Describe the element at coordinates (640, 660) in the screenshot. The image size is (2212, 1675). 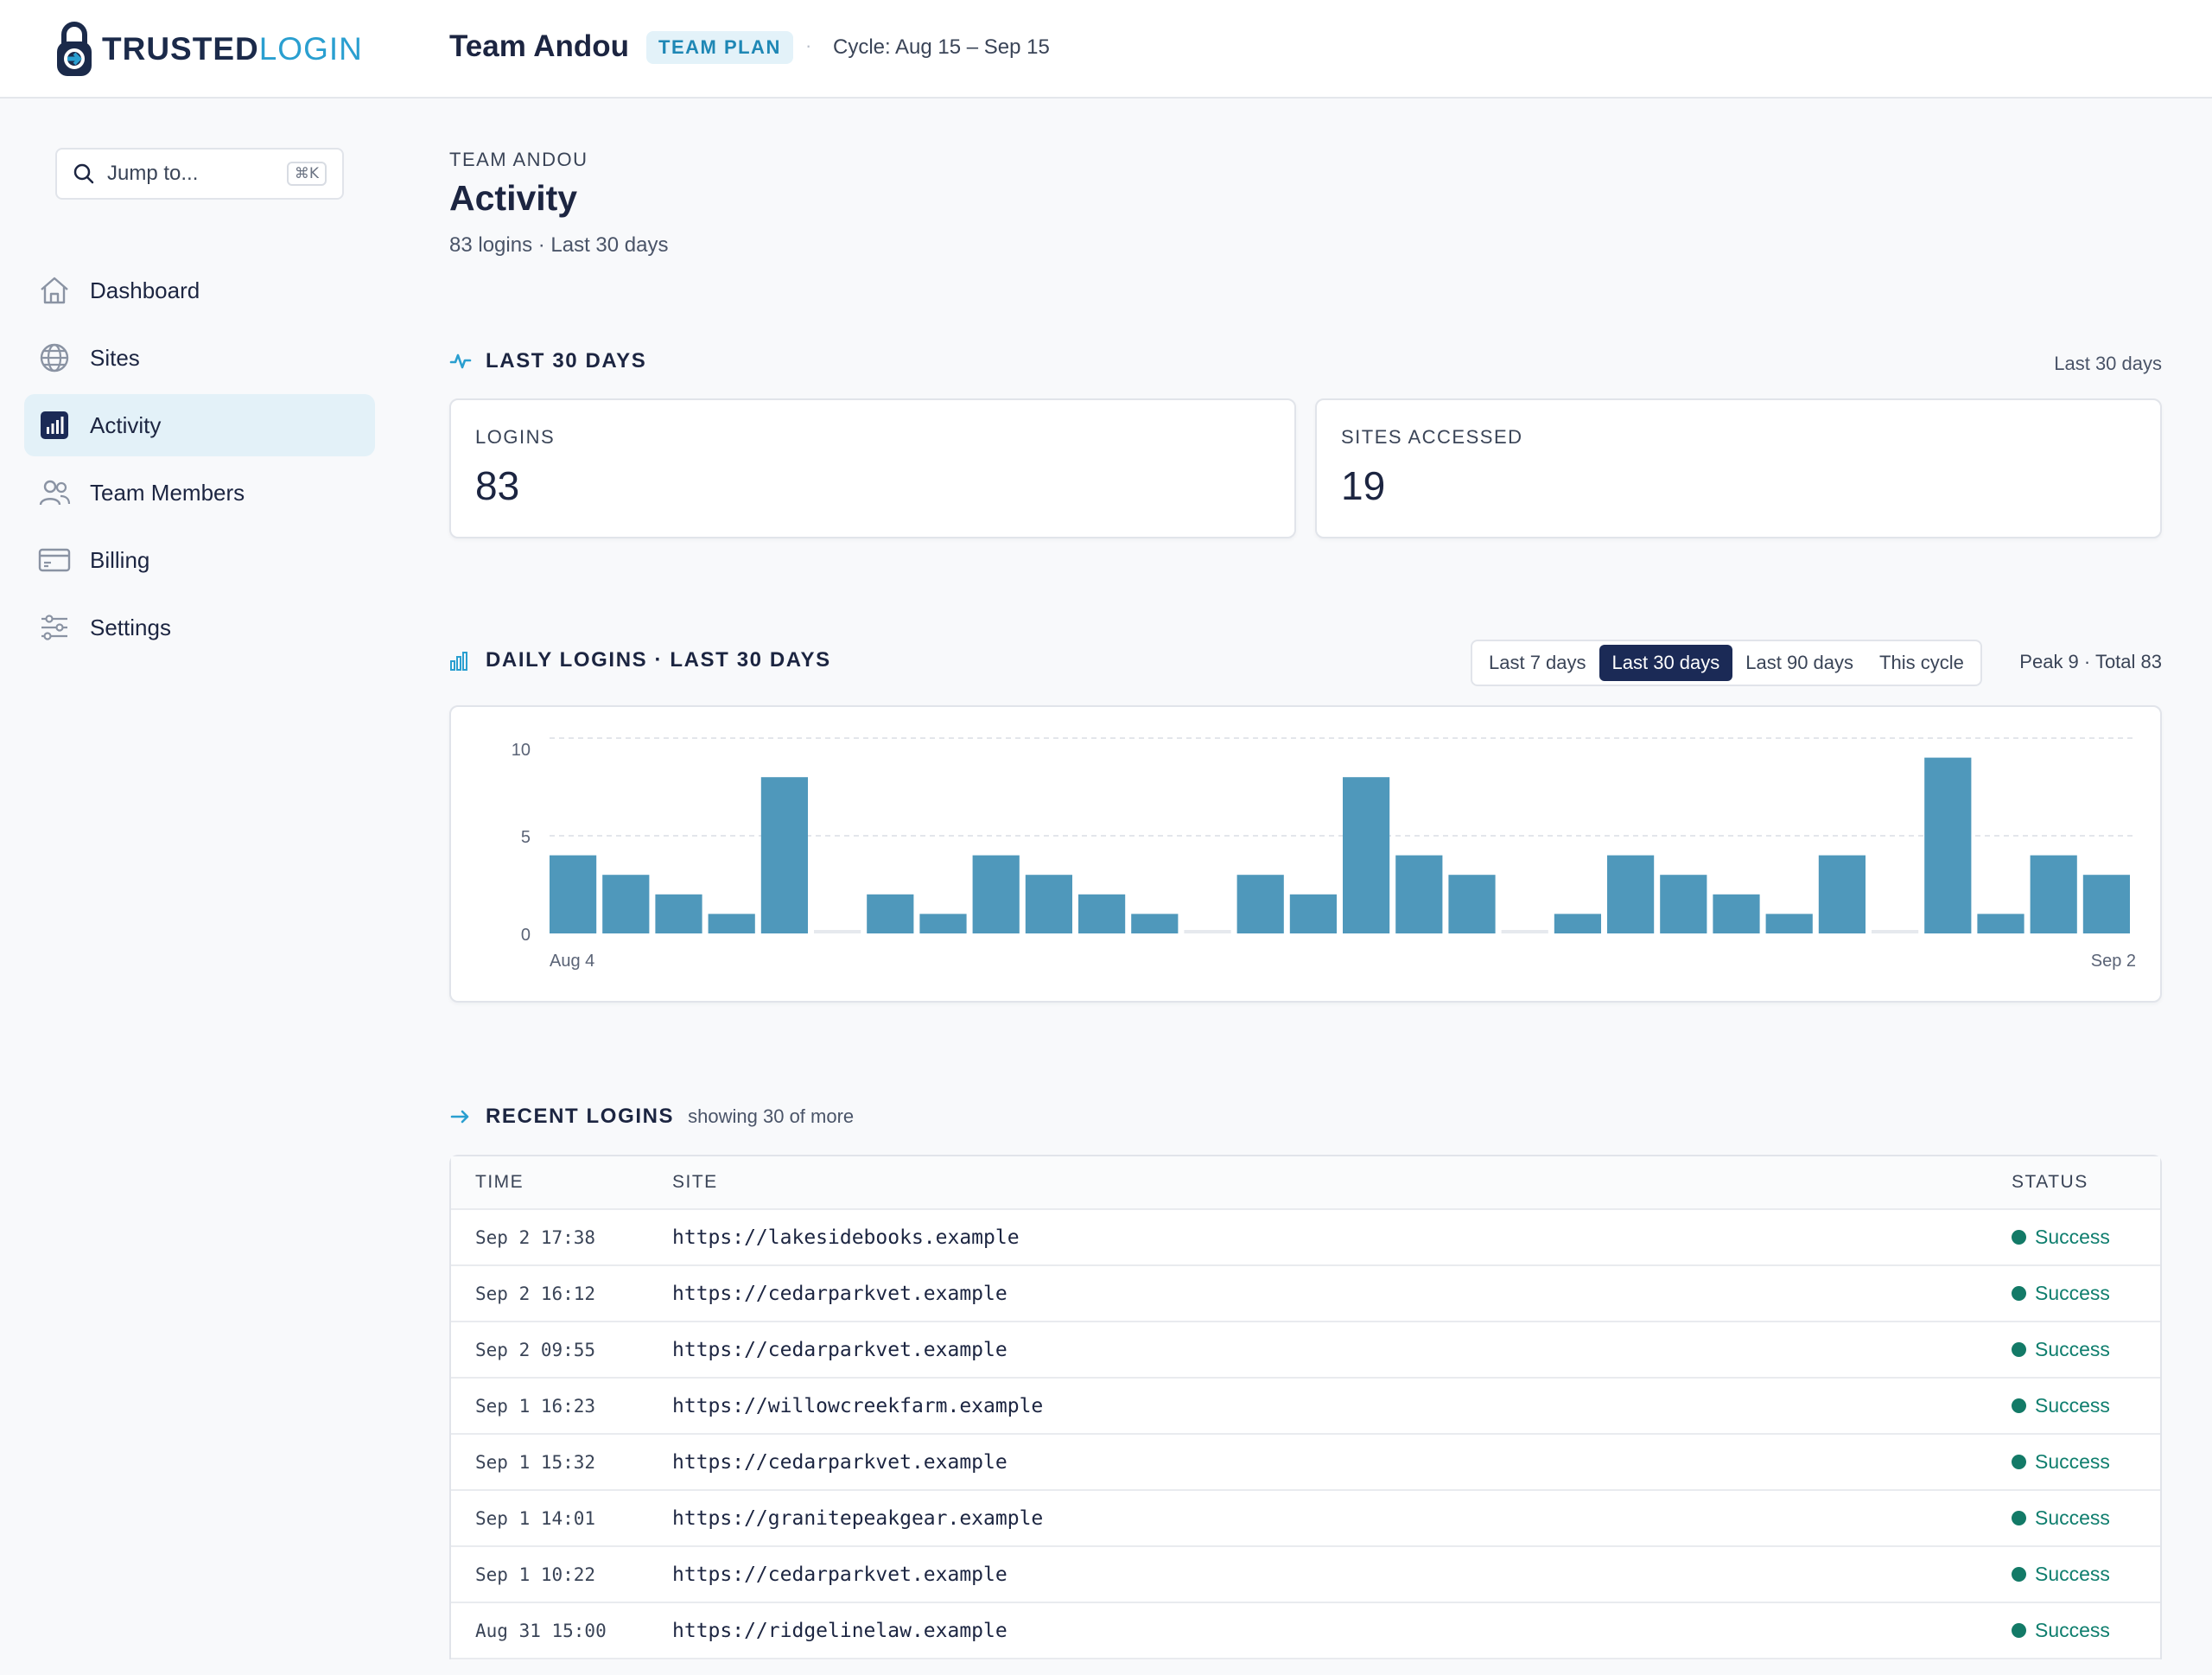
I see `daily-section-header: DAILY LOGINS · LAST 30 DAYS` at that location.